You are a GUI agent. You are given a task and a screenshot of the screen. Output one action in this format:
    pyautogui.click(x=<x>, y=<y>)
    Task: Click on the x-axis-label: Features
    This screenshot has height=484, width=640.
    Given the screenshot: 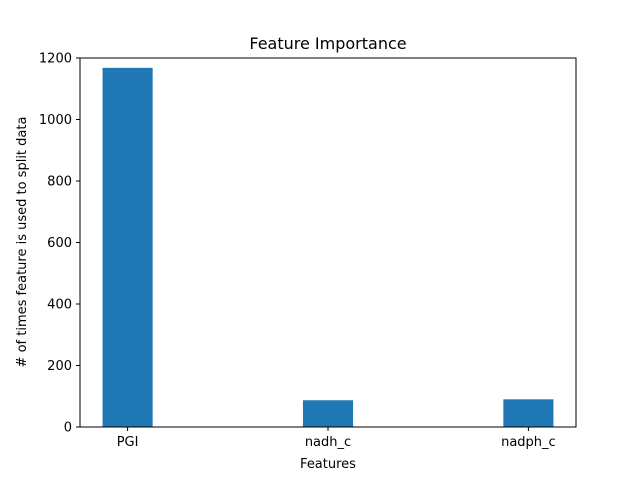 What is the action you would take?
    pyautogui.click(x=328, y=464)
    